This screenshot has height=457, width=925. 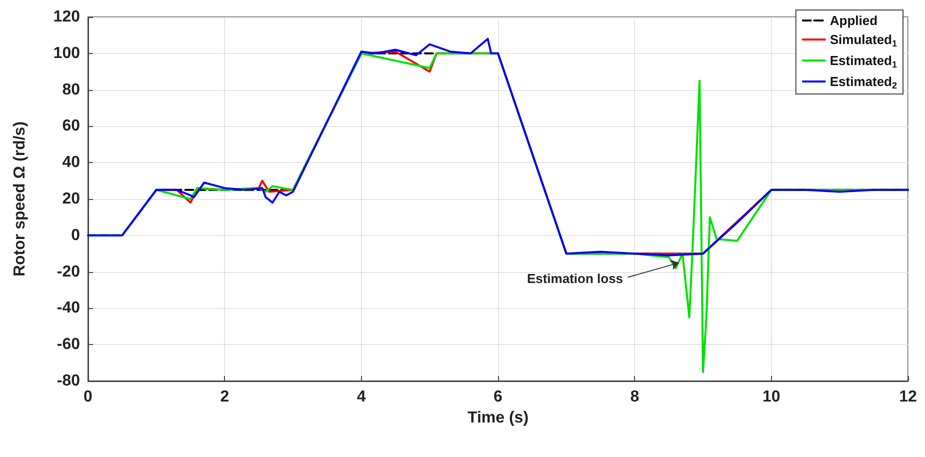 What do you see at coordinates (68, 271) in the screenshot?
I see `y-tick-label: -20` at bounding box center [68, 271].